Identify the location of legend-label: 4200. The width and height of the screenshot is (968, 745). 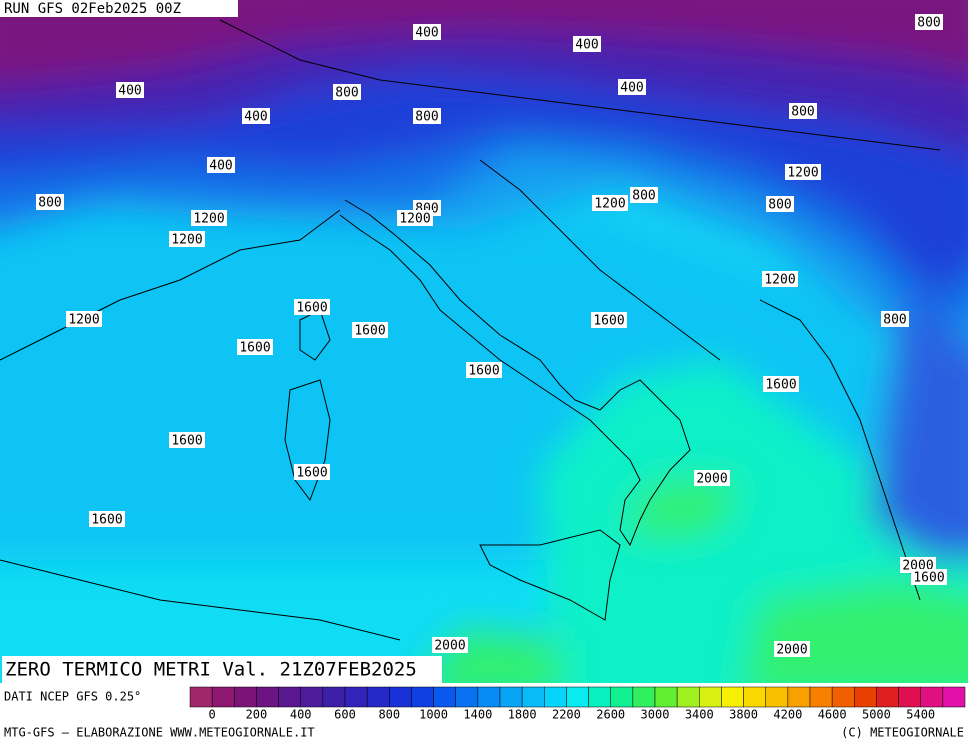
(787, 715).